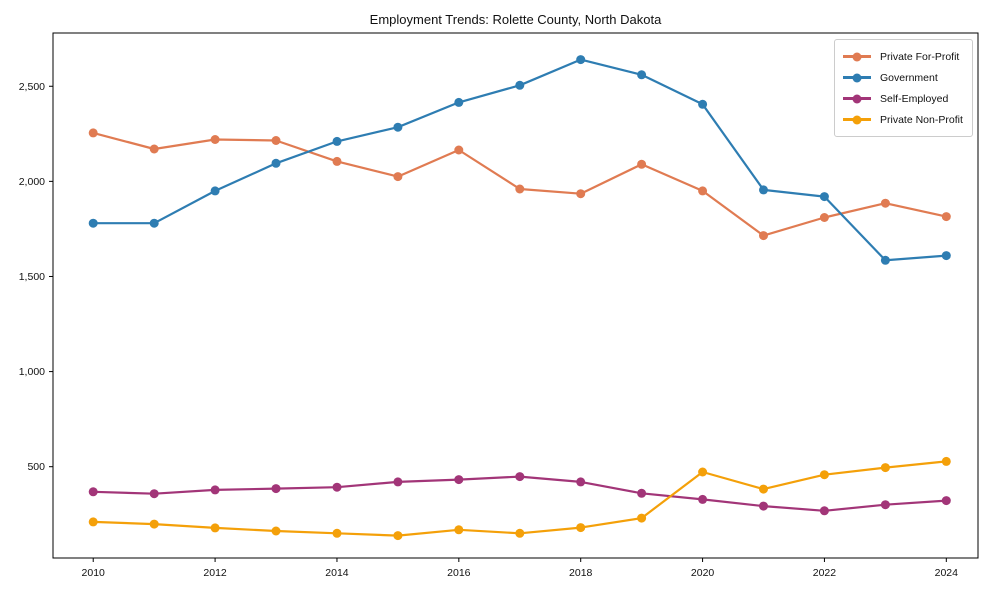  What do you see at coordinates (32, 182) in the screenshot?
I see `y-tick-label: 2,000` at bounding box center [32, 182].